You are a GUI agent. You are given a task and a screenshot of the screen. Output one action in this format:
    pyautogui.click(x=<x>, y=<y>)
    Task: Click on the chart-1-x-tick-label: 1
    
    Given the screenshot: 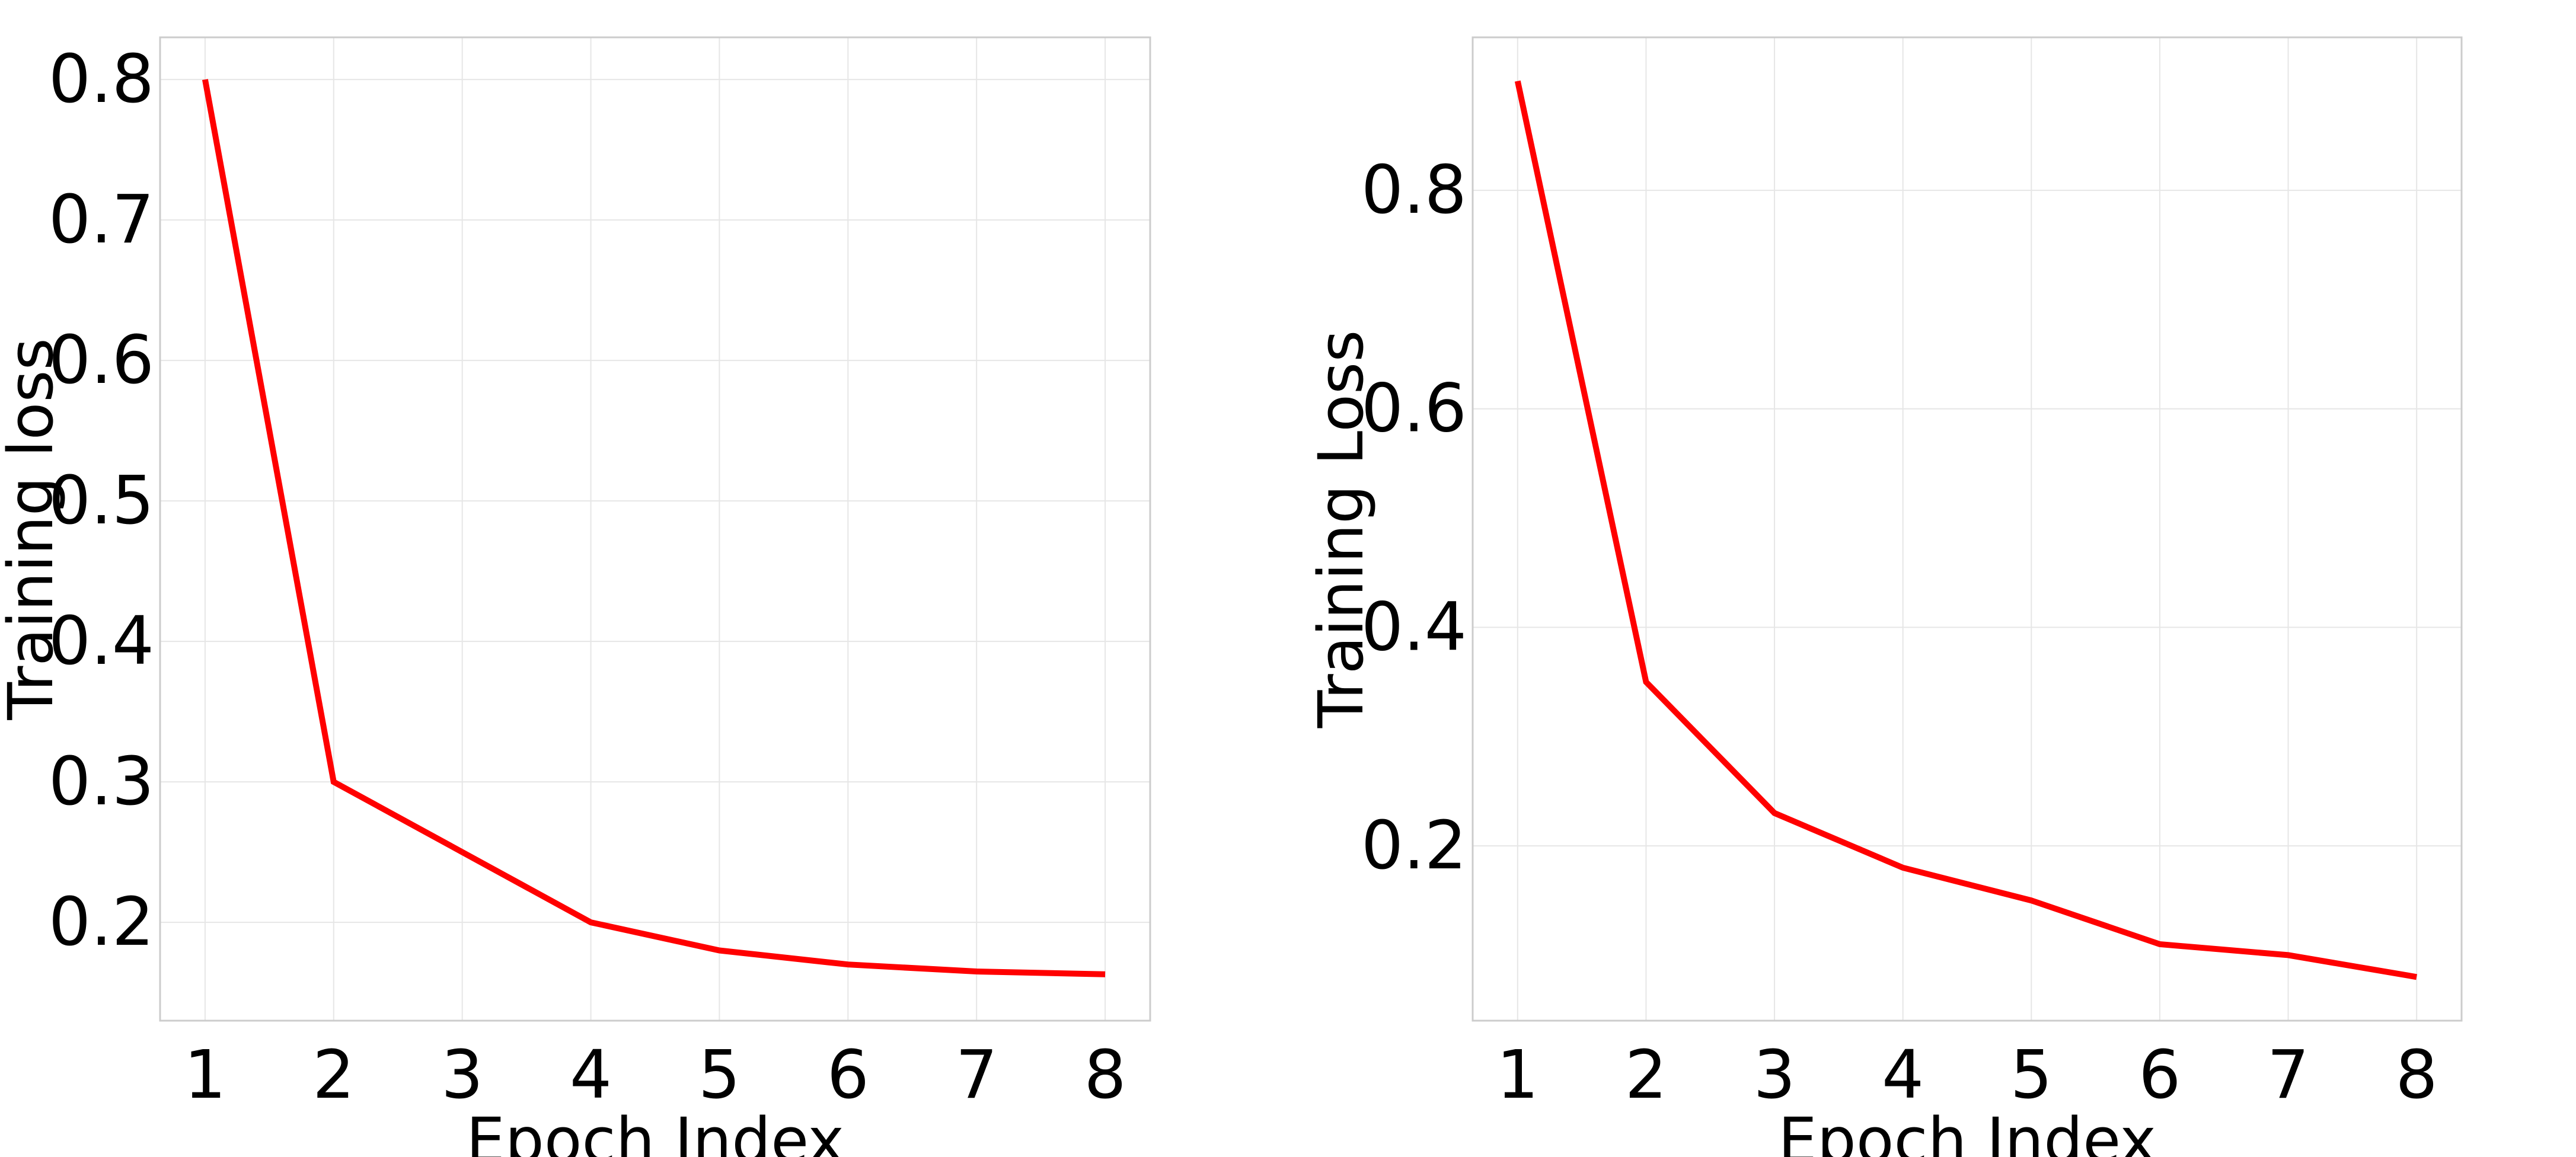 What is the action you would take?
    pyautogui.click(x=1517, y=1075)
    